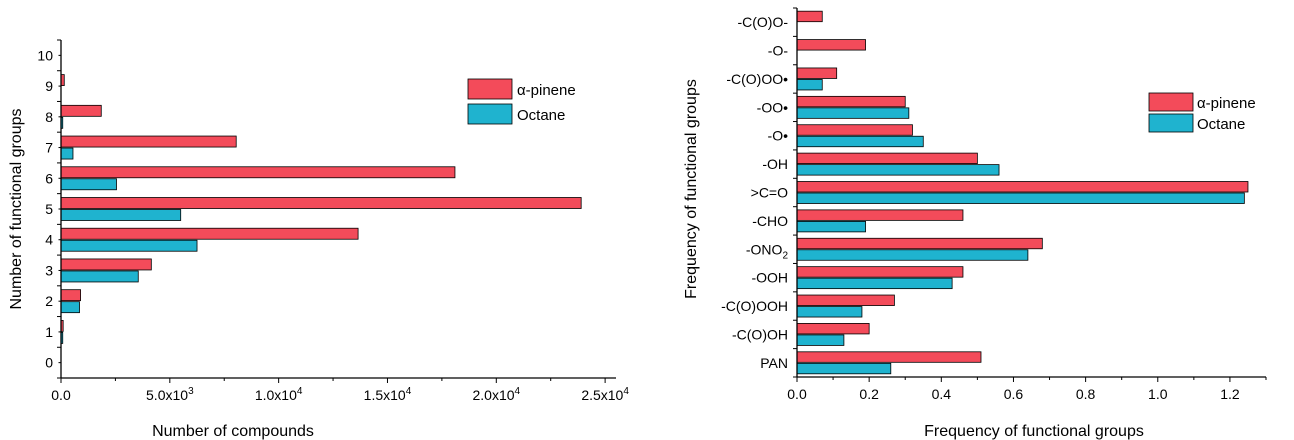 The width and height of the screenshot is (1294, 440). Describe the element at coordinates (769, 193) in the screenshot. I see `y-tick-label-carbonyl: >C=O` at that location.